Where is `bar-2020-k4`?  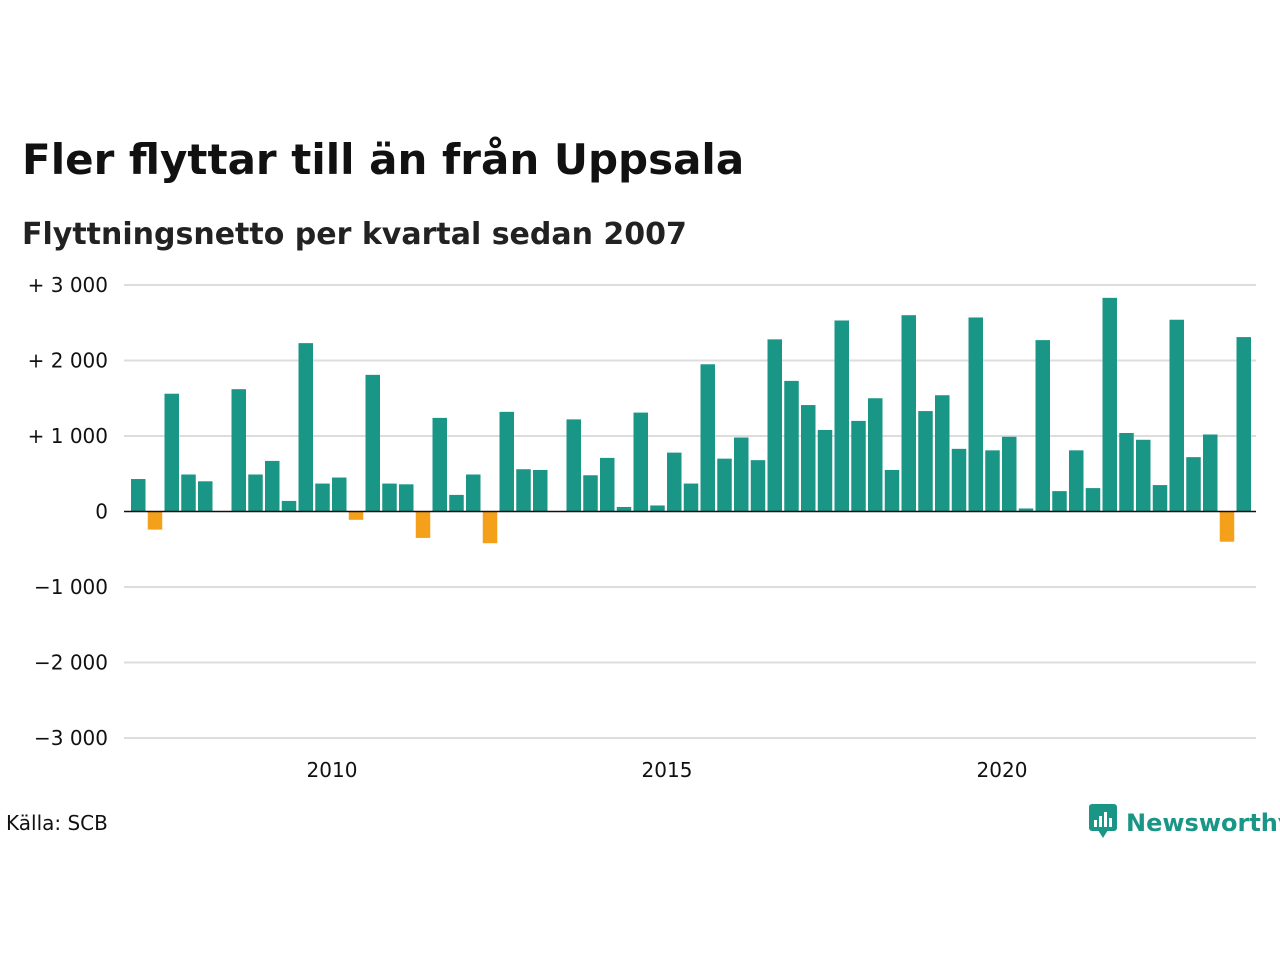 bar-2020-k4 is located at coordinates (1059, 501).